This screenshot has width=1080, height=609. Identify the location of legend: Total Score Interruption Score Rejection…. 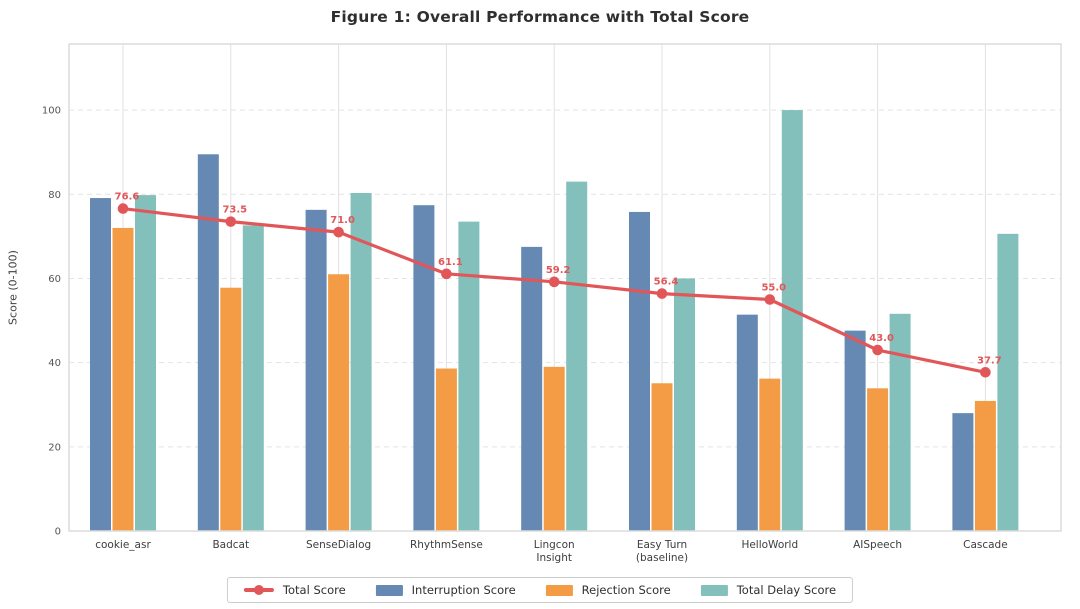
(540, 590).